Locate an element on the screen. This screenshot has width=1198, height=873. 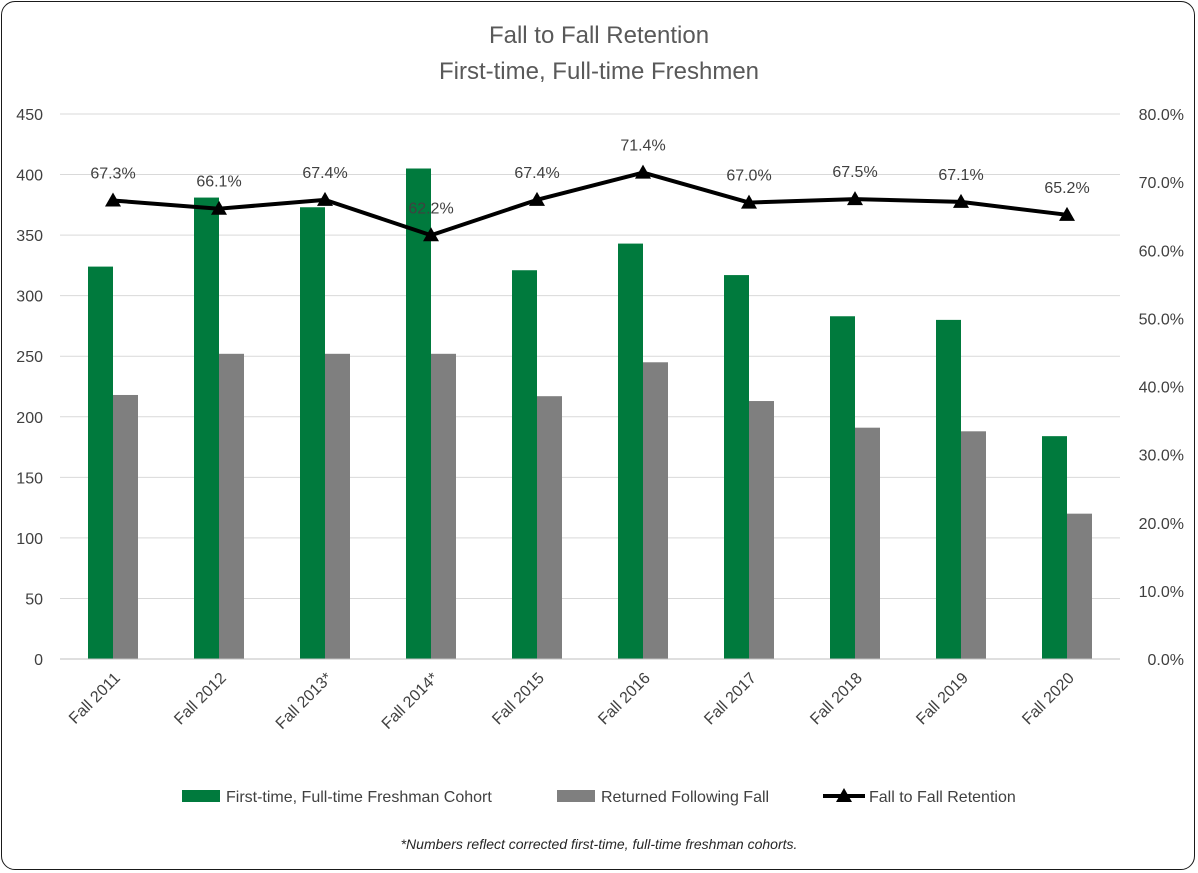
y-left-tick-label: 450 is located at coordinates (29, 115).